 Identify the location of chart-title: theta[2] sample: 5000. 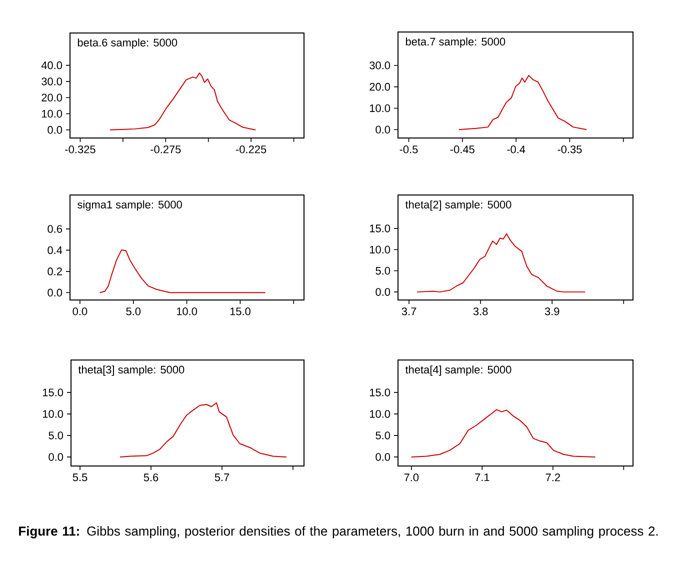
(458, 205).